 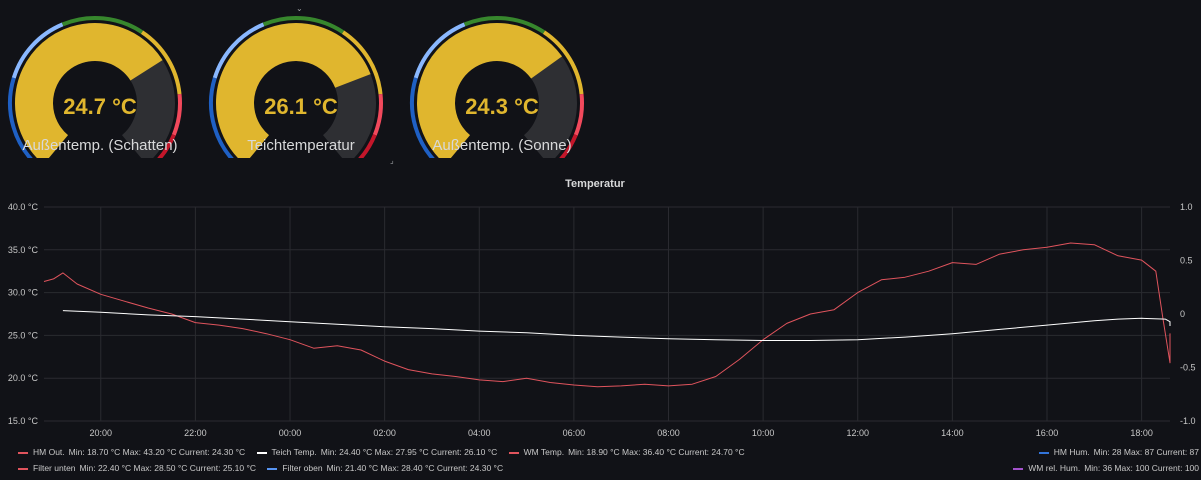 I want to click on gauge-teichtemperatur: 26.1 °C Teichtemperatur, so click(x=301, y=83).